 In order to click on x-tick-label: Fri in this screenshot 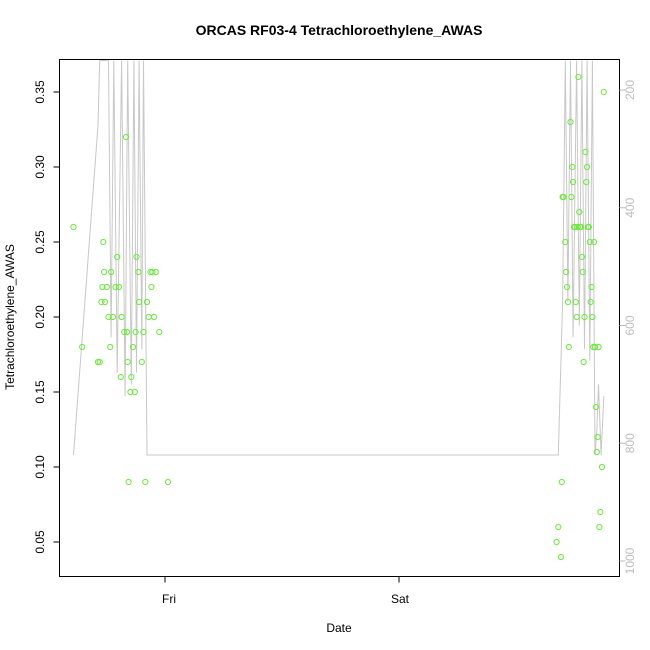, I will do `click(169, 599)`.